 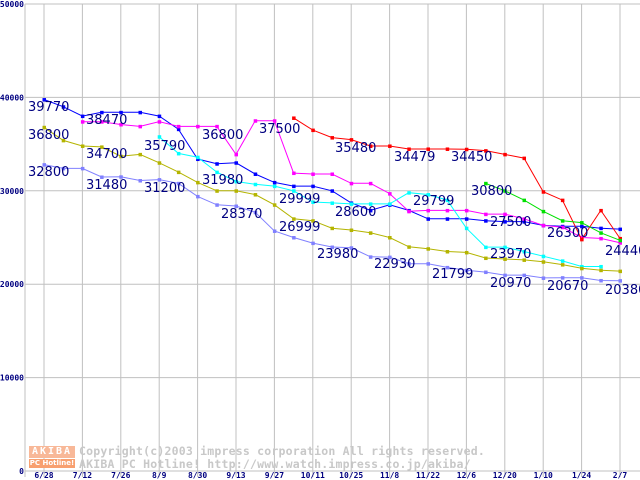 I want to click on data-label: 38470, so click(x=107, y=120).